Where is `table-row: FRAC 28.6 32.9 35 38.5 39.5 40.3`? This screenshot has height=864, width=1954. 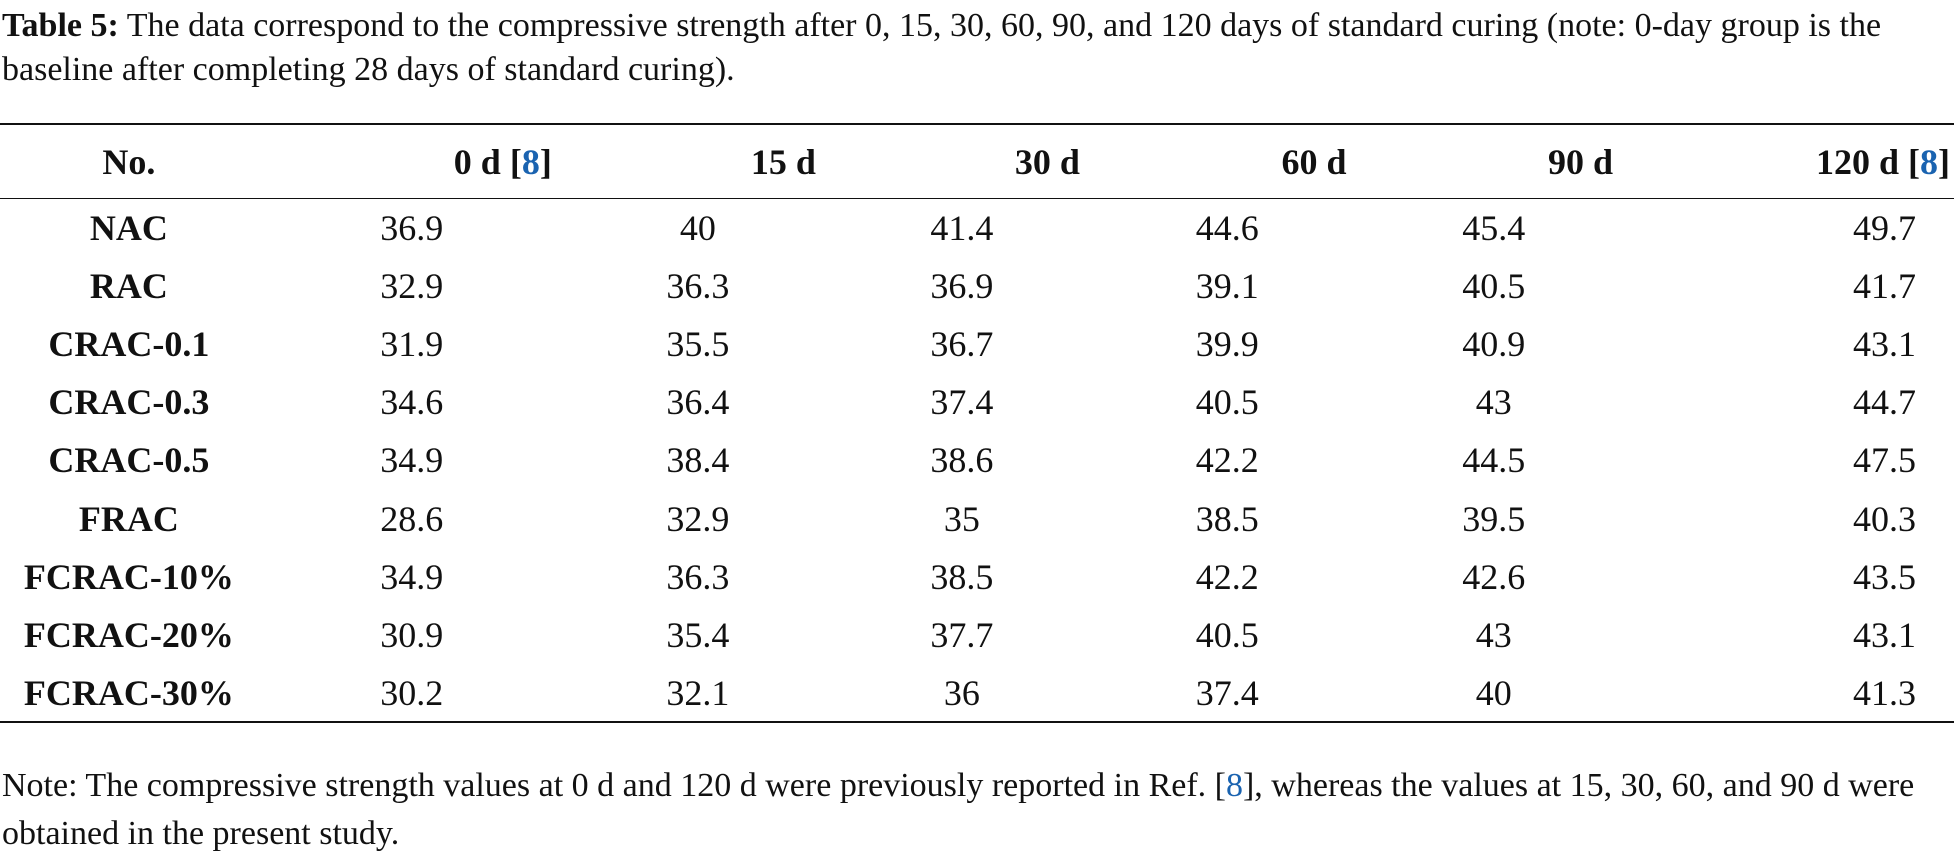 table-row: FRAC 28.6 32.9 35 38.5 39.5 40.3 is located at coordinates (977, 518).